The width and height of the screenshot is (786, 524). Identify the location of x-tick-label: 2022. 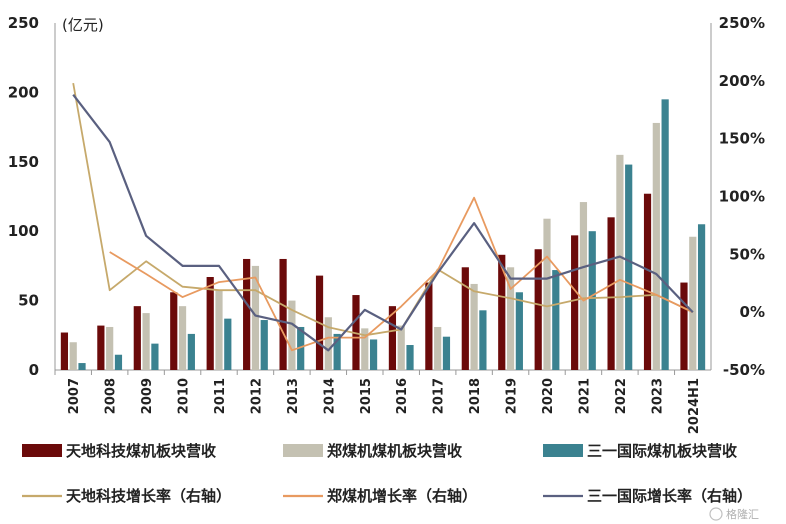
(621, 396).